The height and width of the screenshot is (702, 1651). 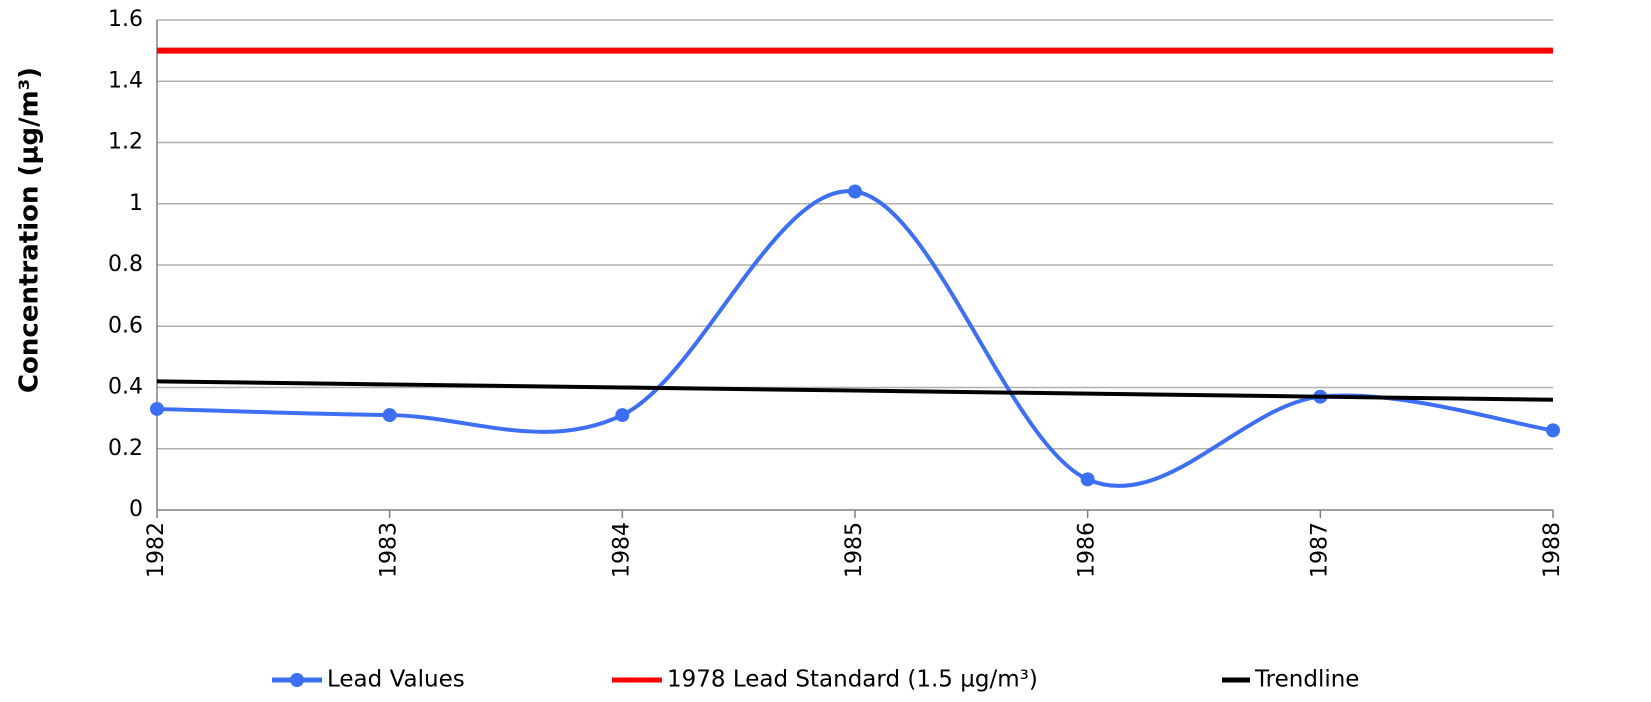 I want to click on x-tick-label: 1983, so click(x=389, y=550).